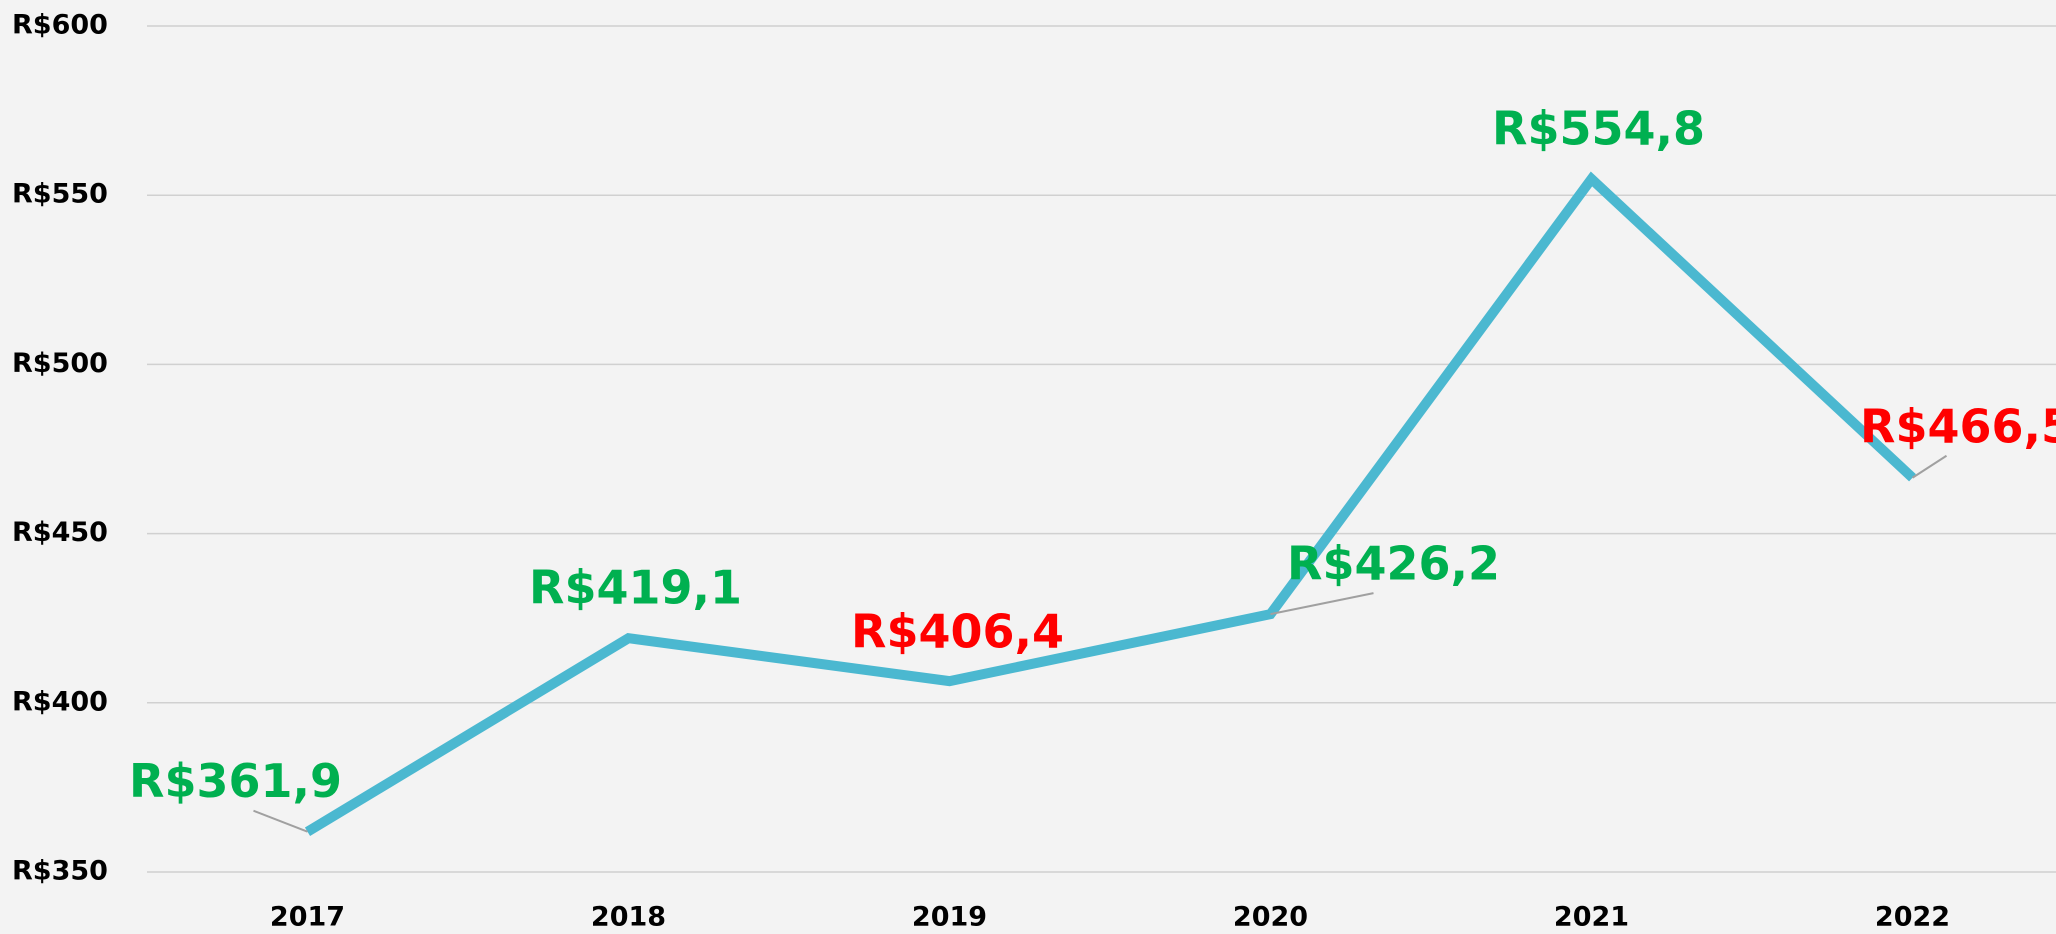  Describe the element at coordinates (307, 917) in the screenshot. I see `x-tick-label: 2017` at that location.